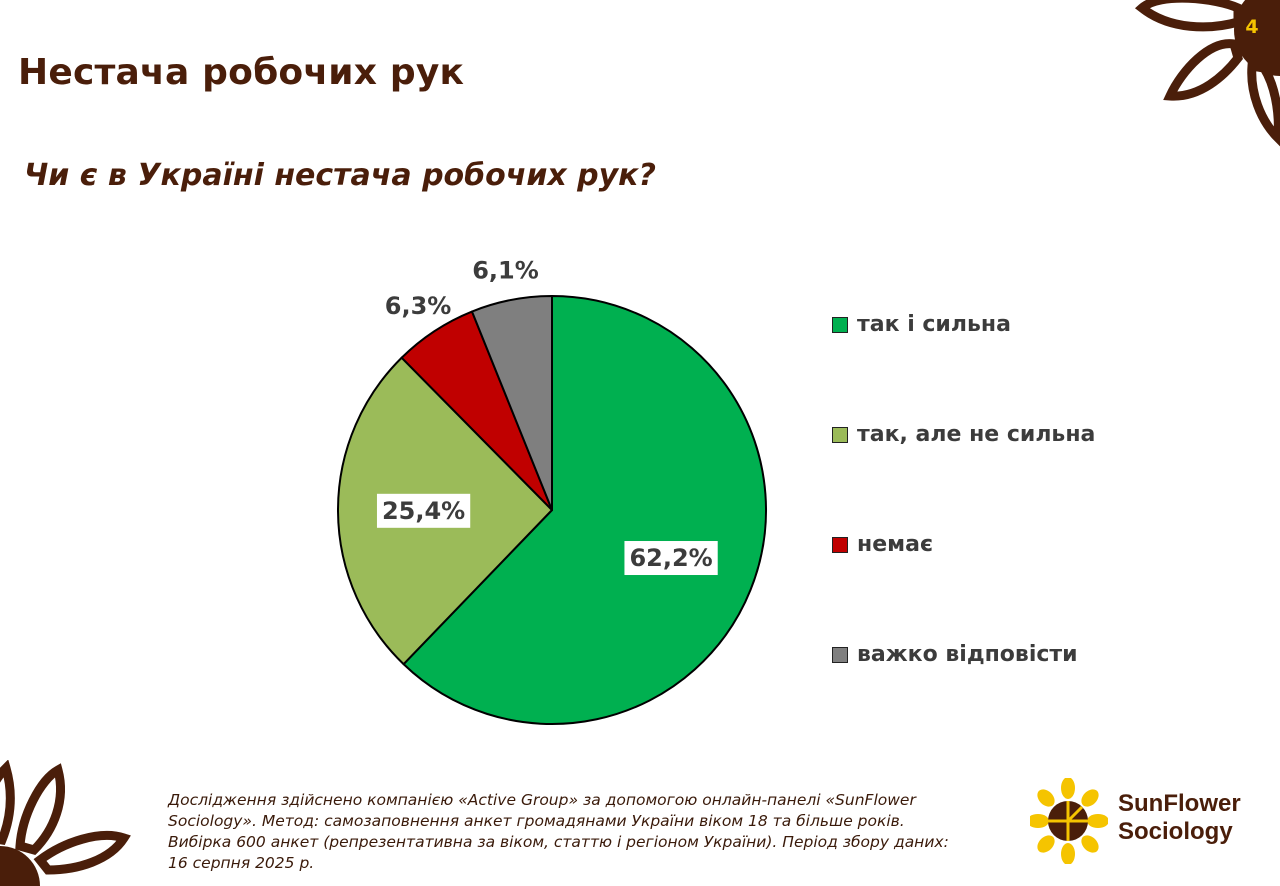 The height and width of the screenshot is (886, 1280). I want to click on legend-label: так, але не сильна, so click(976, 434).